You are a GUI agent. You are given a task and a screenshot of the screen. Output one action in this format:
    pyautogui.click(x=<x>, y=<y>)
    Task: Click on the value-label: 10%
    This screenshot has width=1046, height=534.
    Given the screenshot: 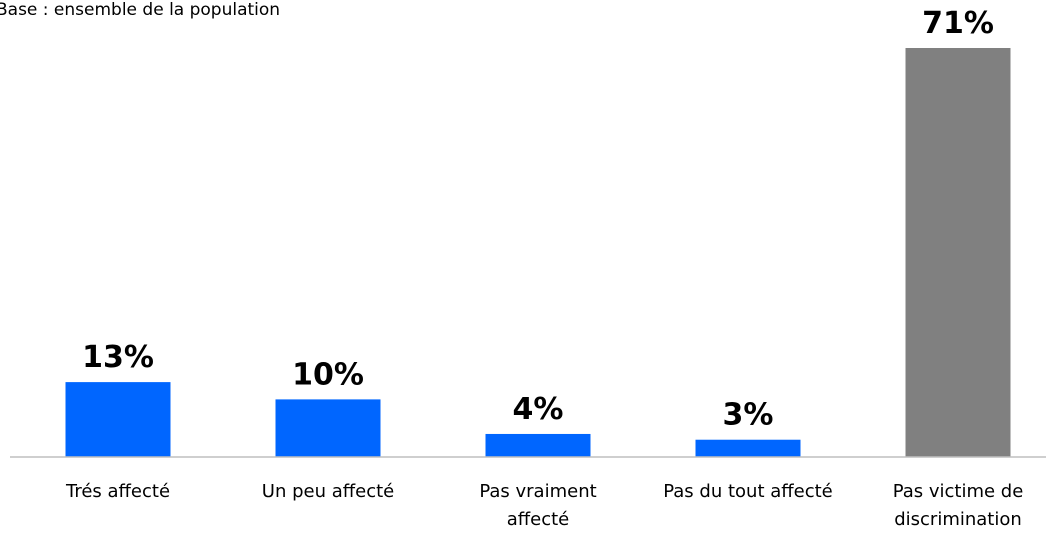 What is the action you would take?
    pyautogui.click(x=328, y=374)
    